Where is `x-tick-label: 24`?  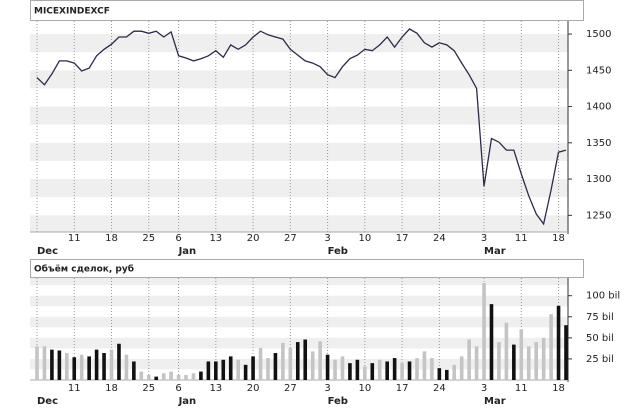
x-tick-label: 24 is located at coordinates (439, 238).